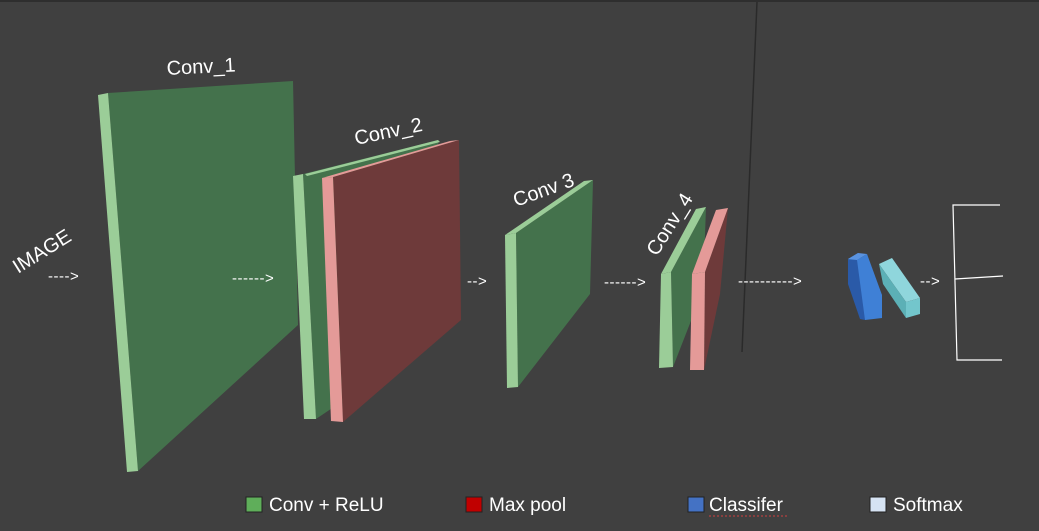 The width and height of the screenshot is (1039, 531). I want to click on conv2-top, so click(372, 158).